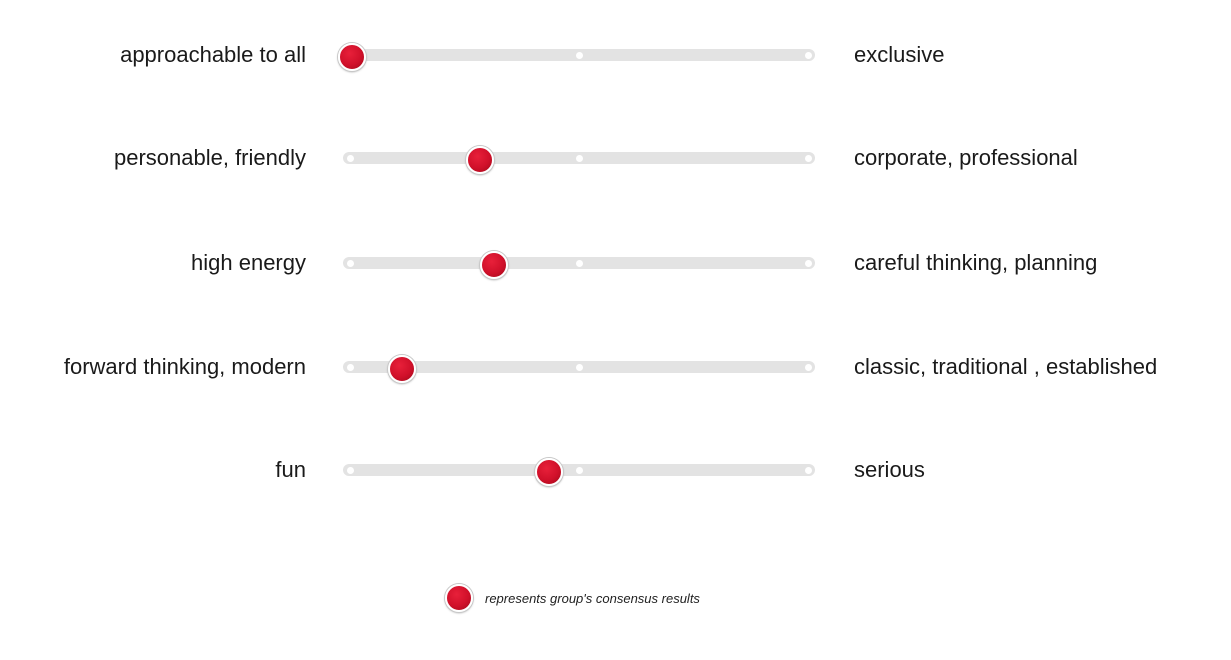  I want to click on legend: represents group's consensus results, so click(572, 598).